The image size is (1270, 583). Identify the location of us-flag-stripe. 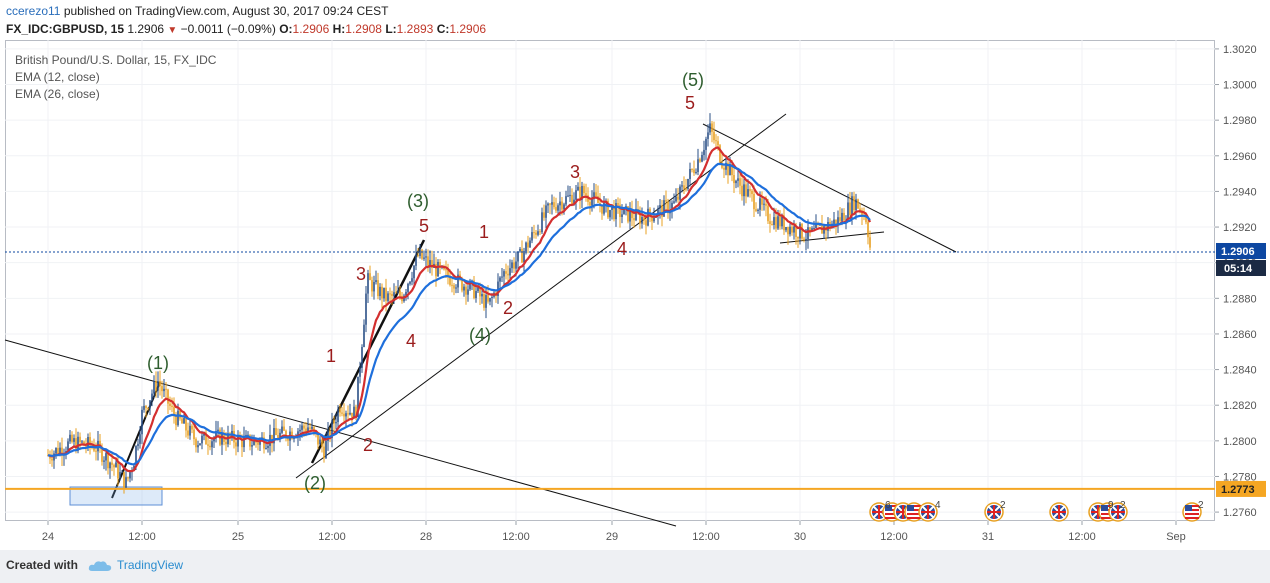
(914, 518).